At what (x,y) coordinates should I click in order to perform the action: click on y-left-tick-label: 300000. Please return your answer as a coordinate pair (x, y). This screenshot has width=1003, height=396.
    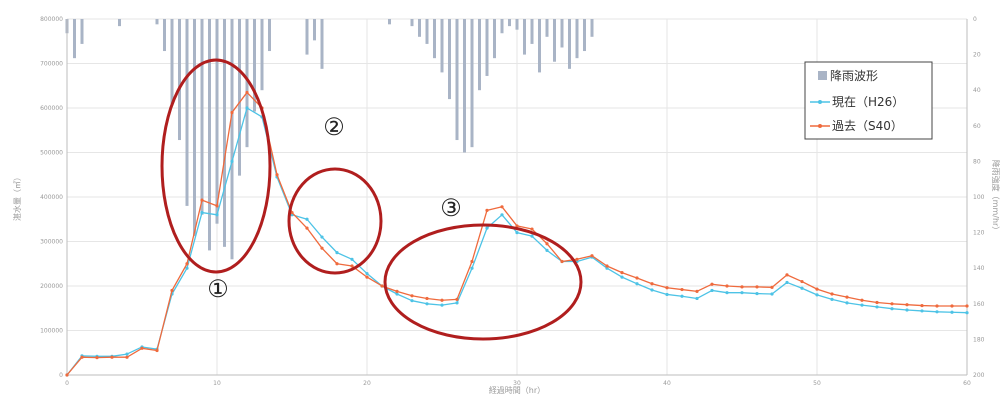
    Looking at the image, I should click on (51, 242).